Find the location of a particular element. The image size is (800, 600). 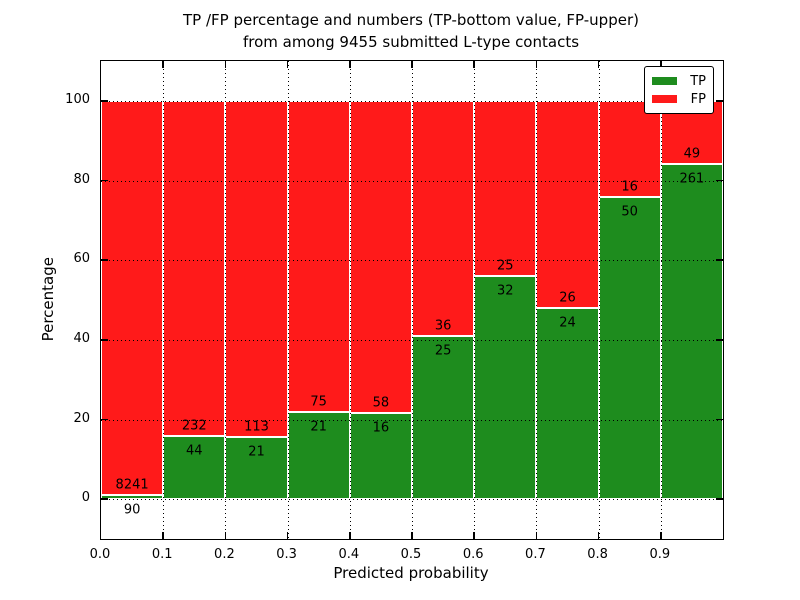

fp-count-label: 36 is located at coordinates (443, 326).